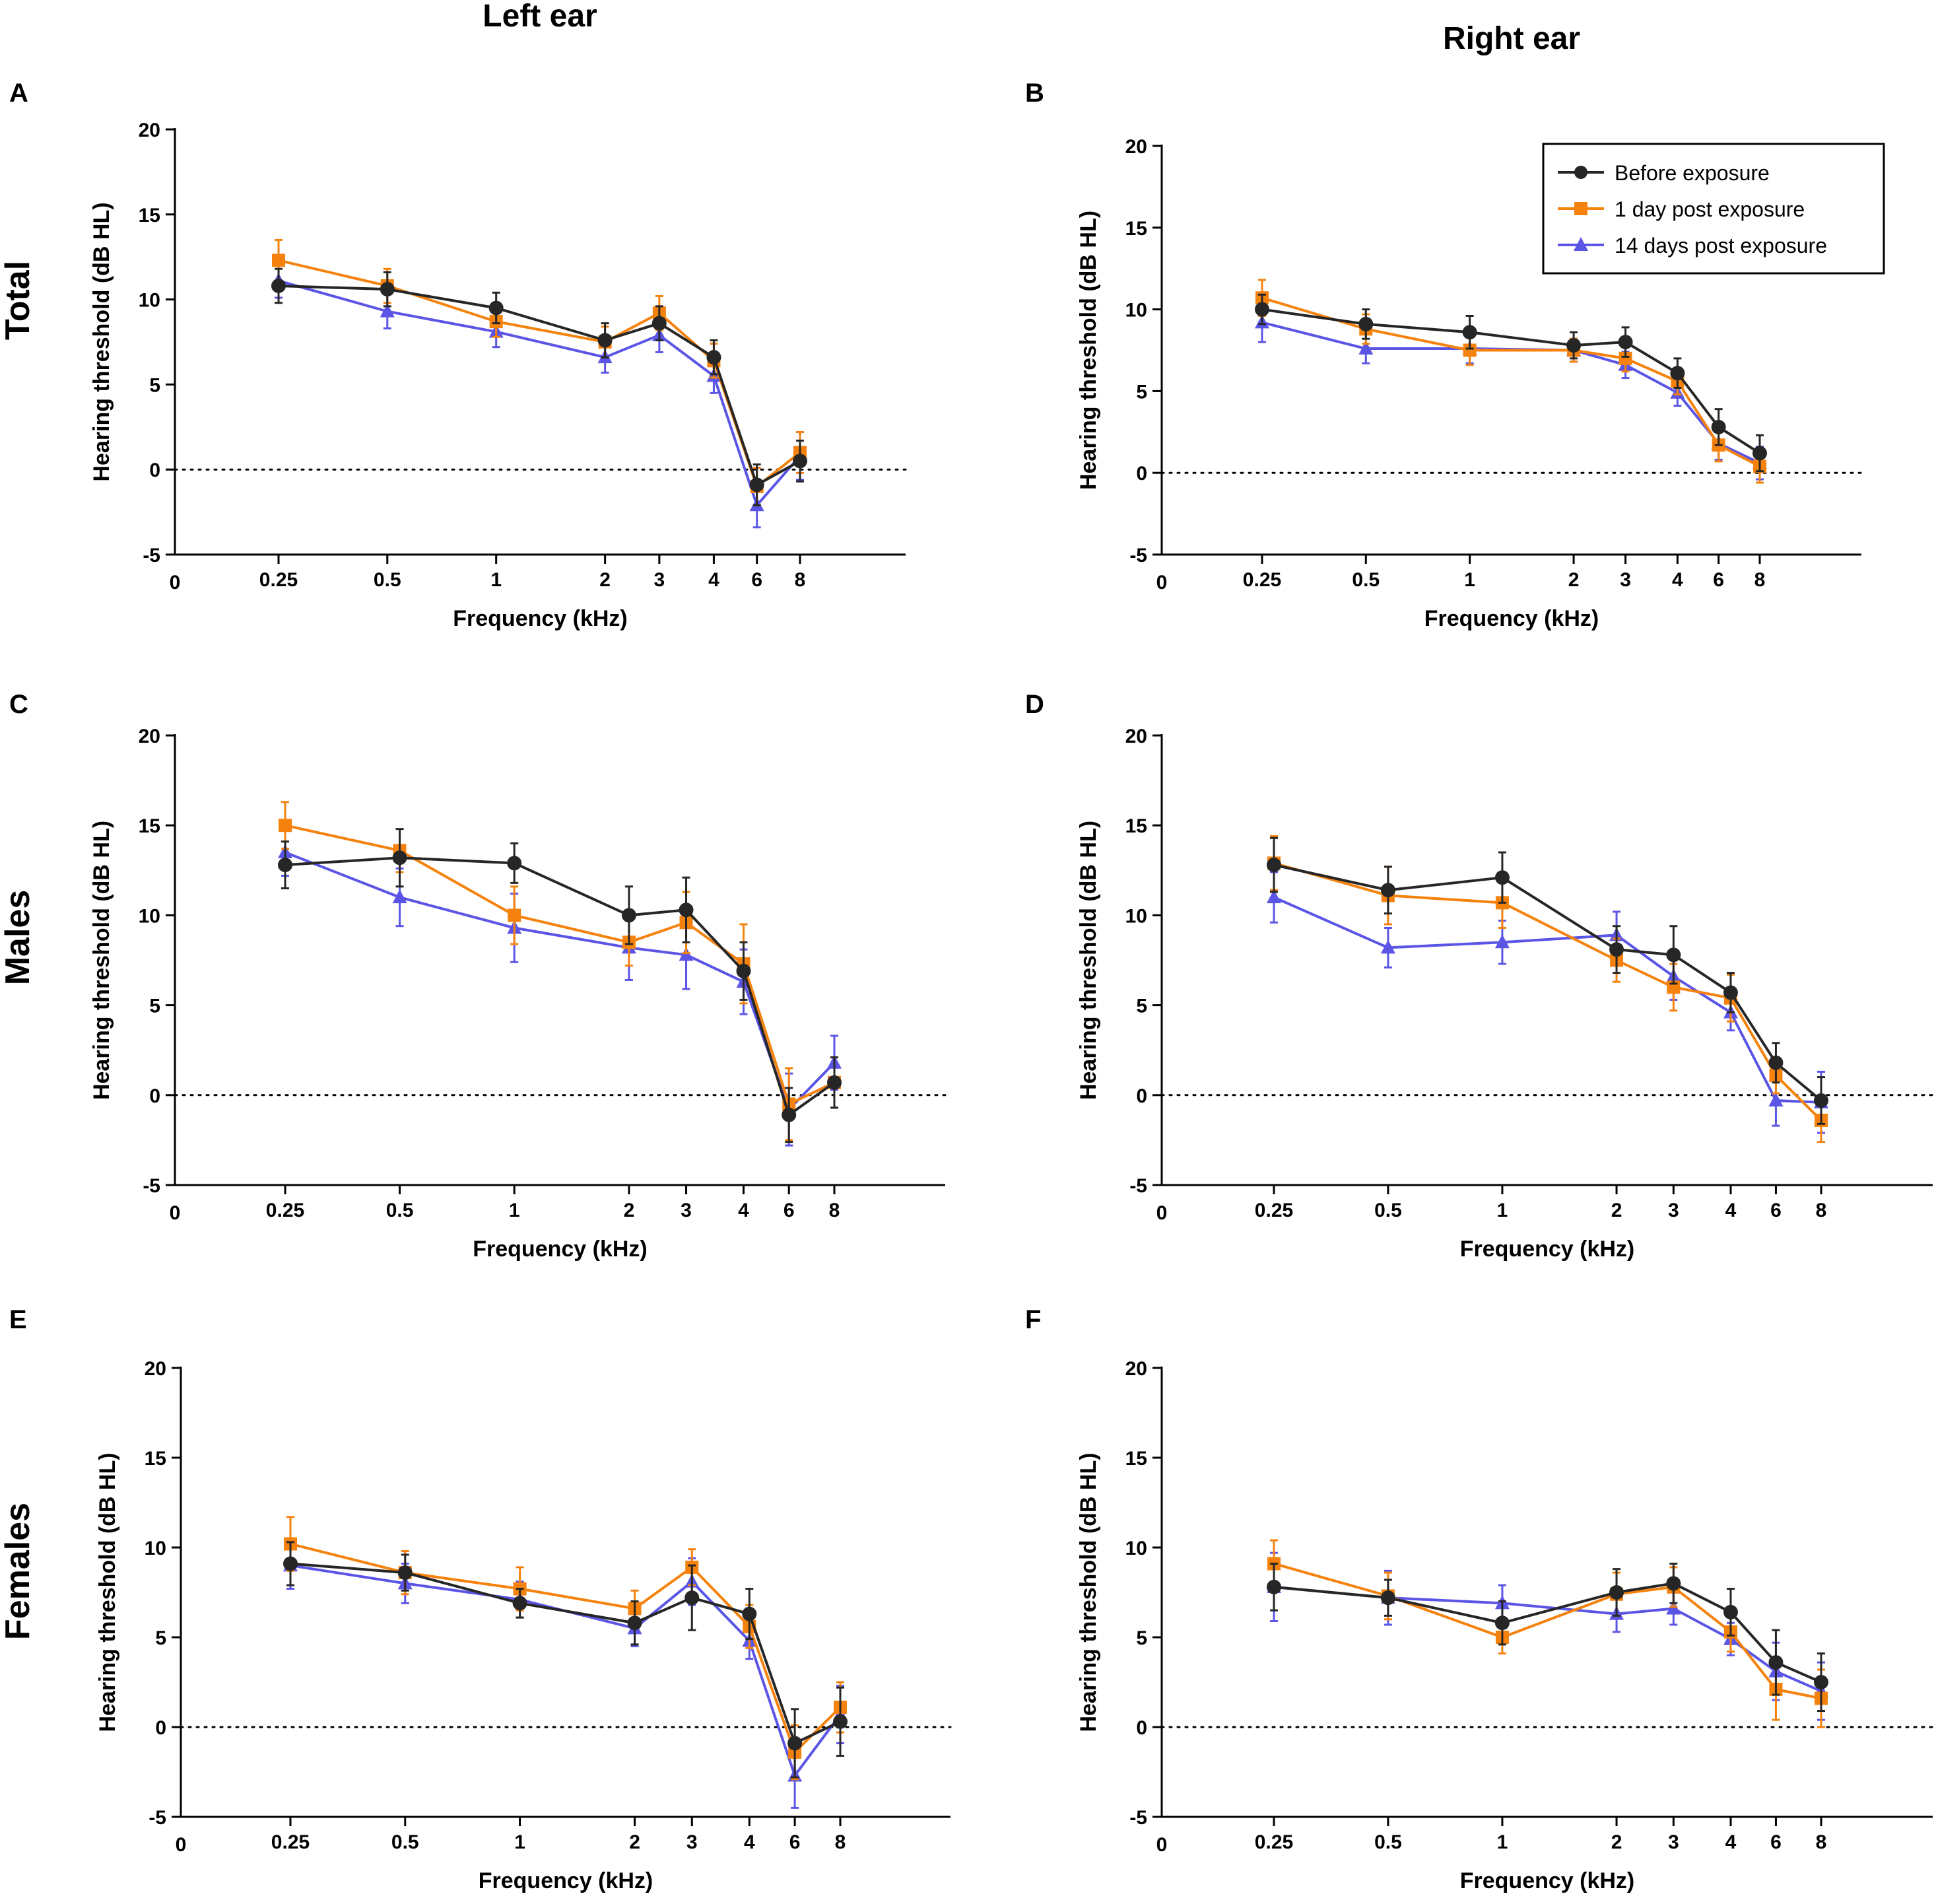 The height and width of the screenshot is (1904, 1936). Describe the element at coordinates (149, 216) in the screenshot. I see `y-tick-label-a: 15` at that location.